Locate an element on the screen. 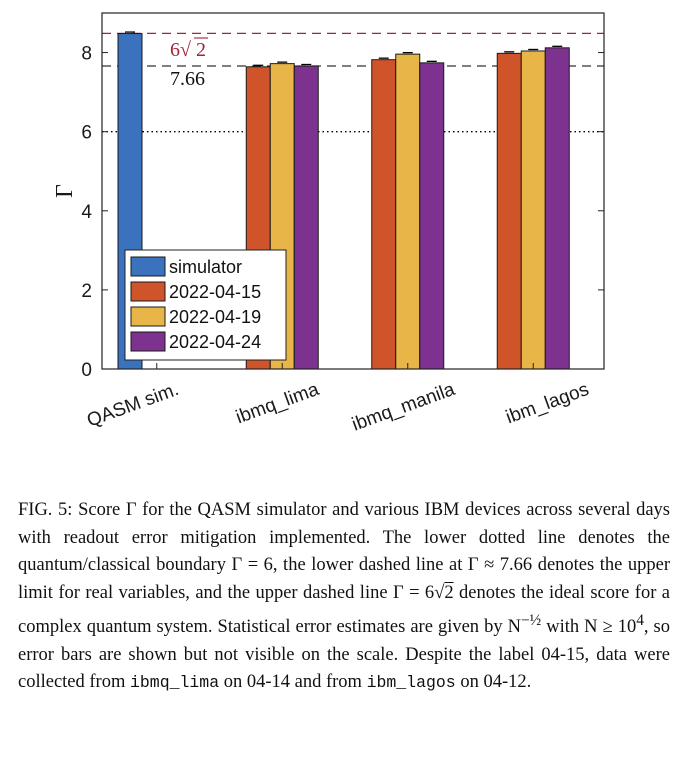  y-tick-label: 4 is located at coordinates (86, 212).